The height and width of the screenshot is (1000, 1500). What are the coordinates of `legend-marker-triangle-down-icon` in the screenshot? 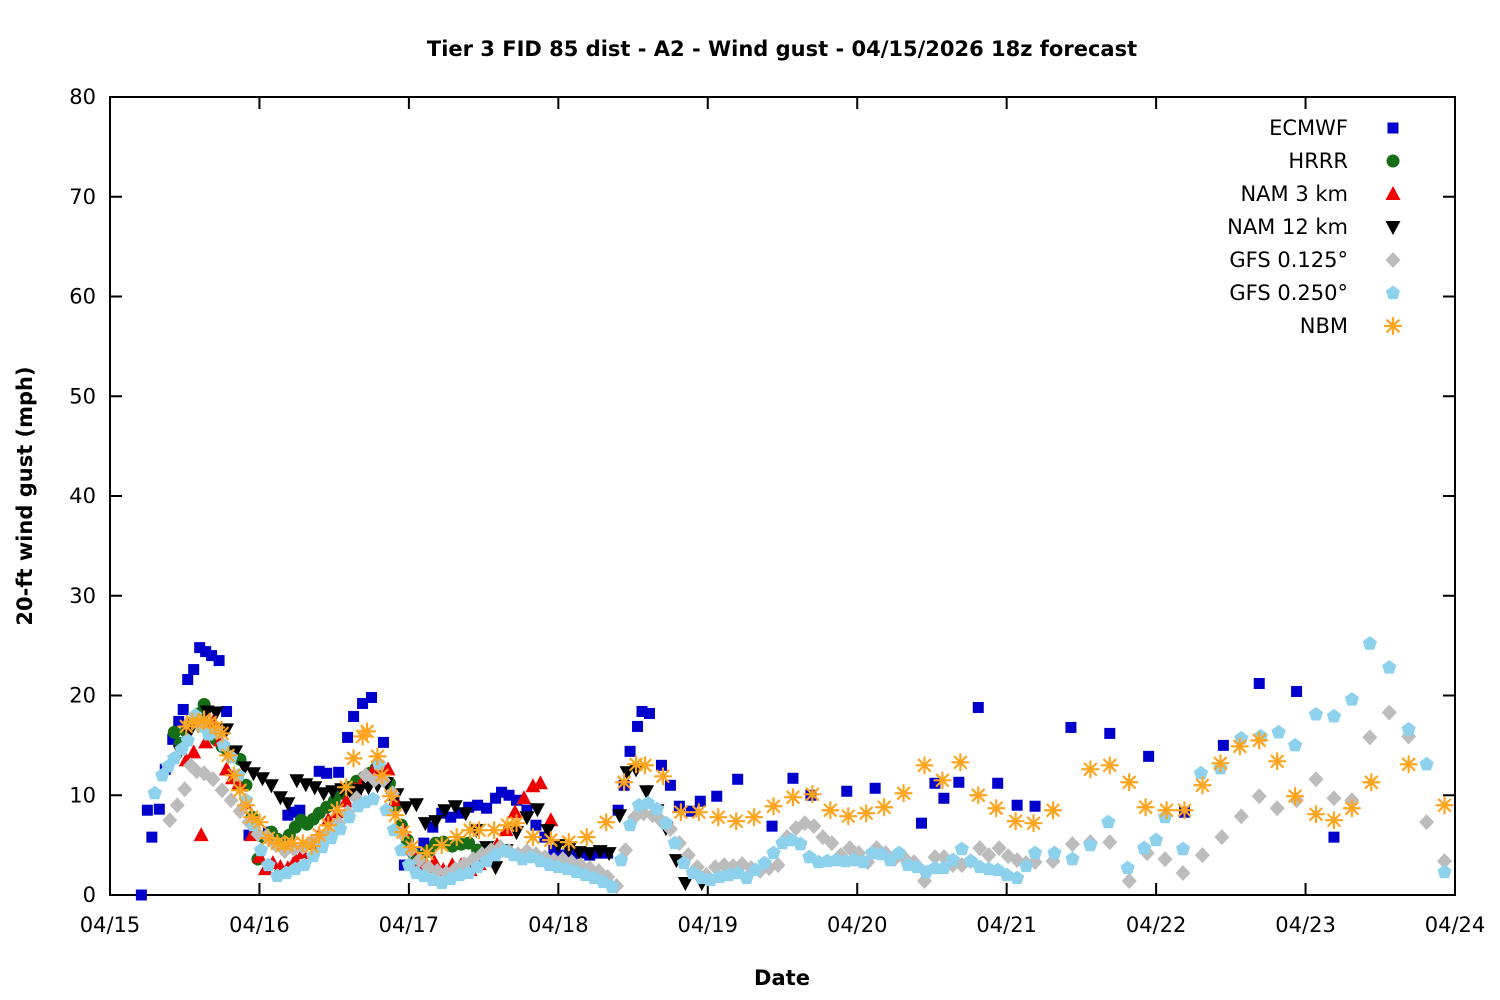 It's located at (1393, 228).